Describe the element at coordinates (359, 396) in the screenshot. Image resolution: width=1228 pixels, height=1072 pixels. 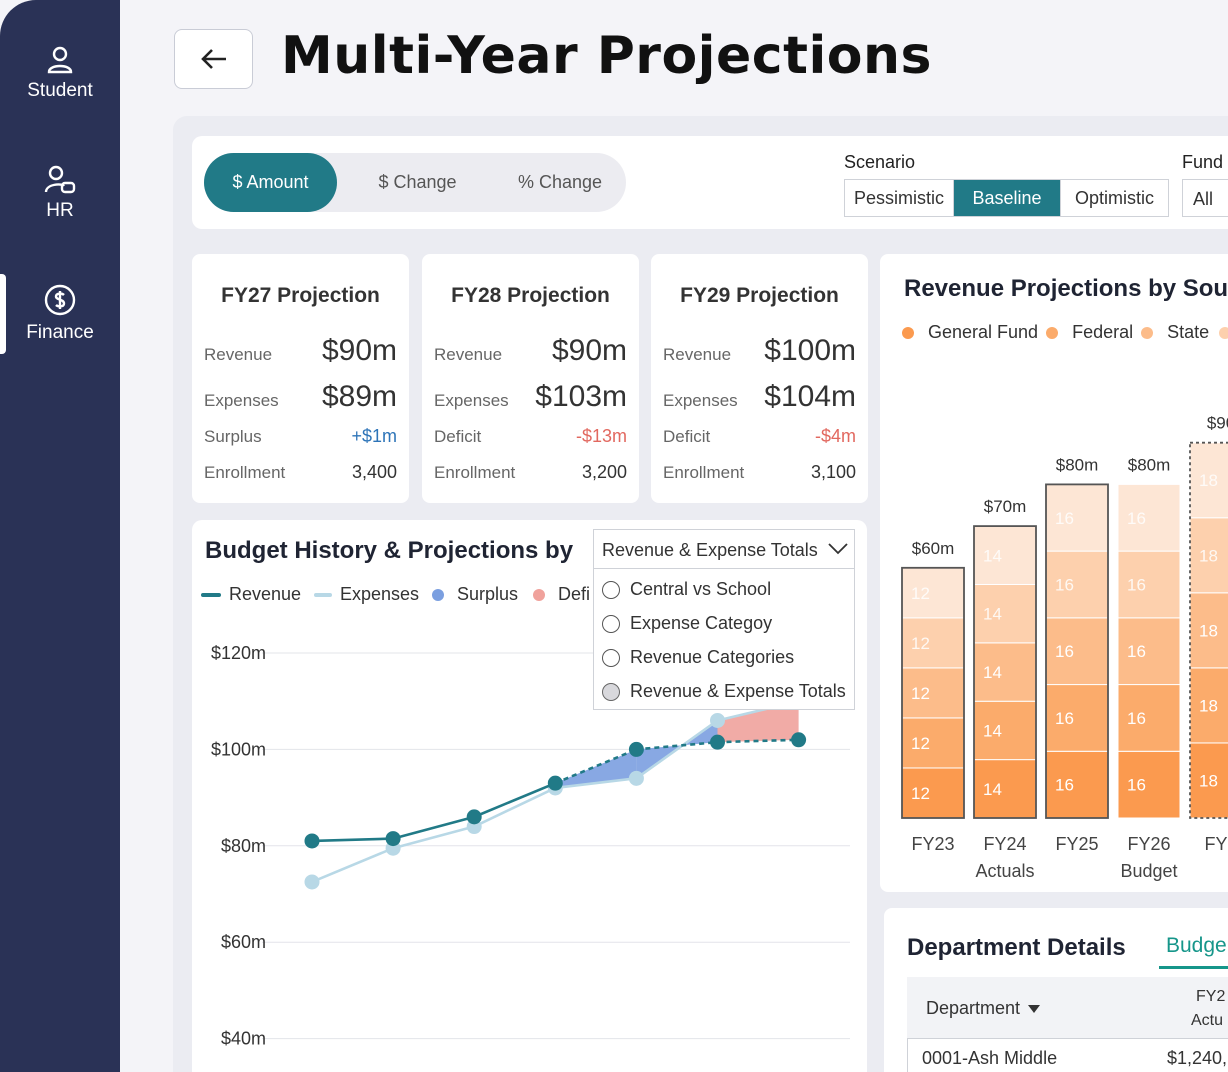
I see `kpi-expenses-value: $89m` at that location.